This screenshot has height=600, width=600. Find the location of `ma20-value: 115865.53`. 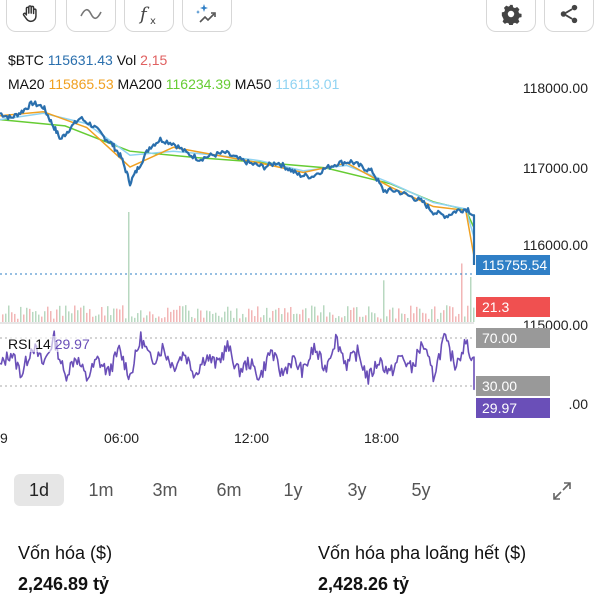

ma20-value: 115865.53 is located at coordinates (81, 84).